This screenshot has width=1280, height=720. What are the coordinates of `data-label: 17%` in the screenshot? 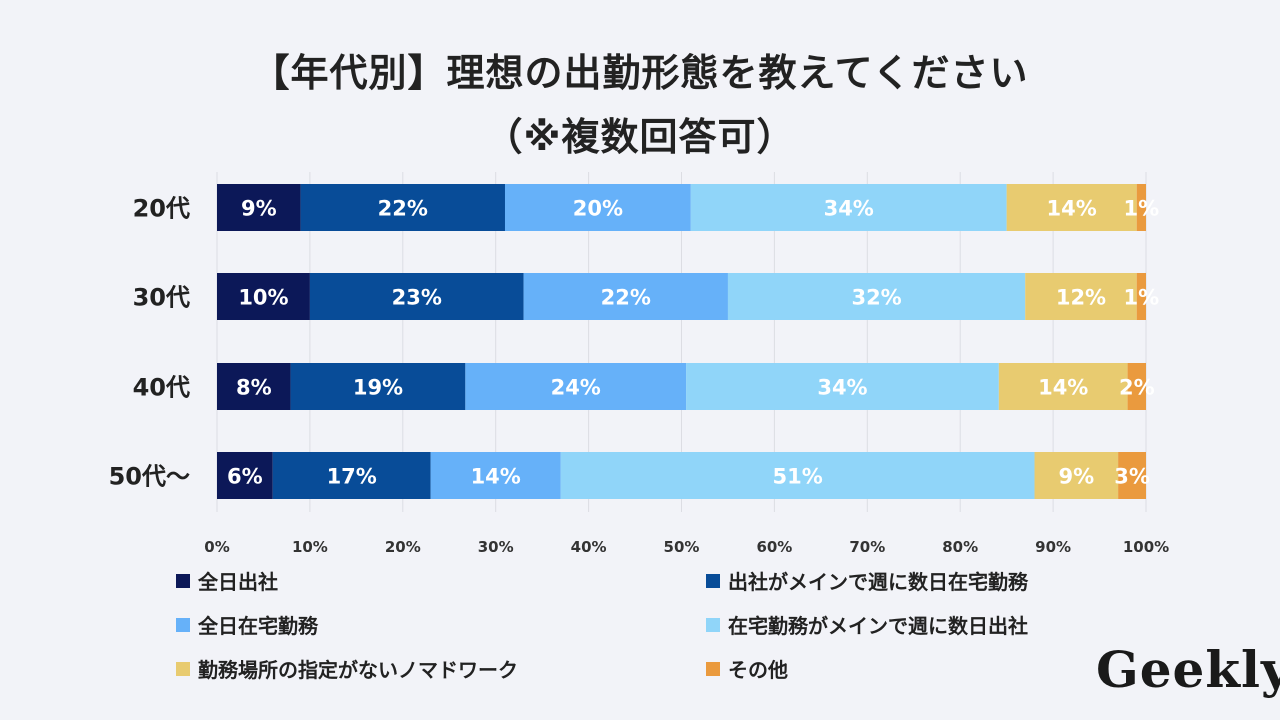 It's located at (352, 477).